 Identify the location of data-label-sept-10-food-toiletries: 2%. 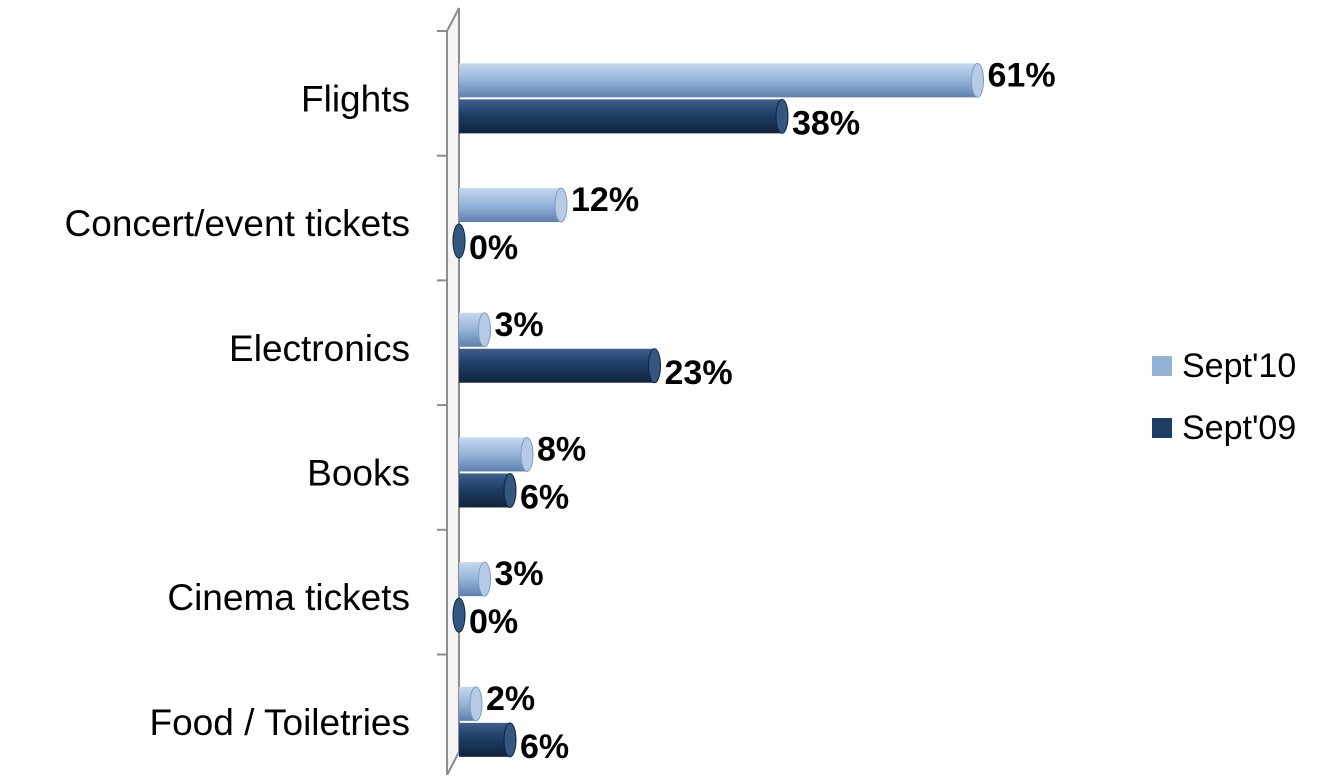
(510, 699).